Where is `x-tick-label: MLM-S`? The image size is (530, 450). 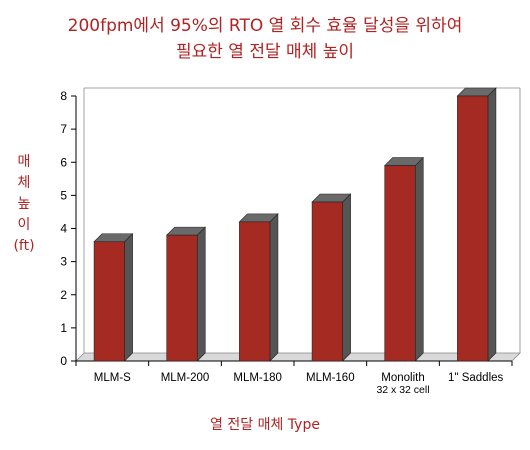 x-tick-label: MLM-S is located at coordinates (112, 378).